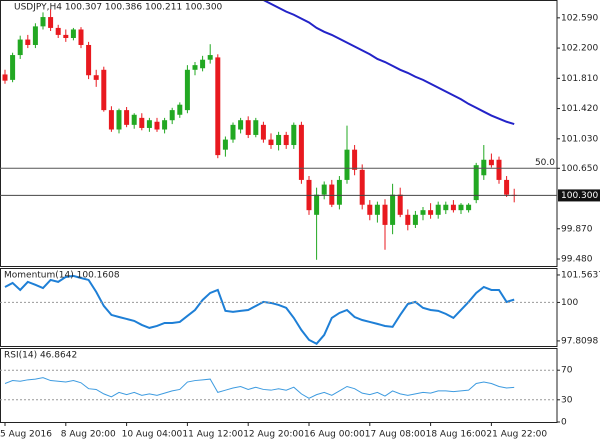  Describe the element at coordinates (579, 341) in the screenshot. I see `y-tick-label: 97.8098` at that location.